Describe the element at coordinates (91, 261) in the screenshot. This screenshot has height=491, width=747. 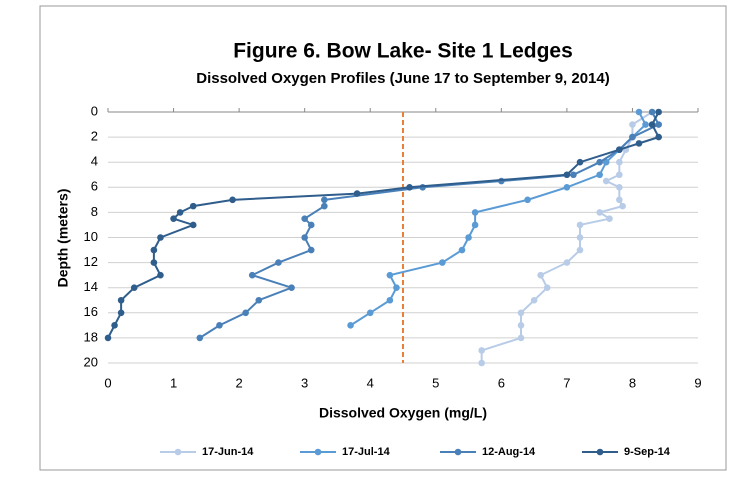
I see `y-tick-label: 12` at that location.